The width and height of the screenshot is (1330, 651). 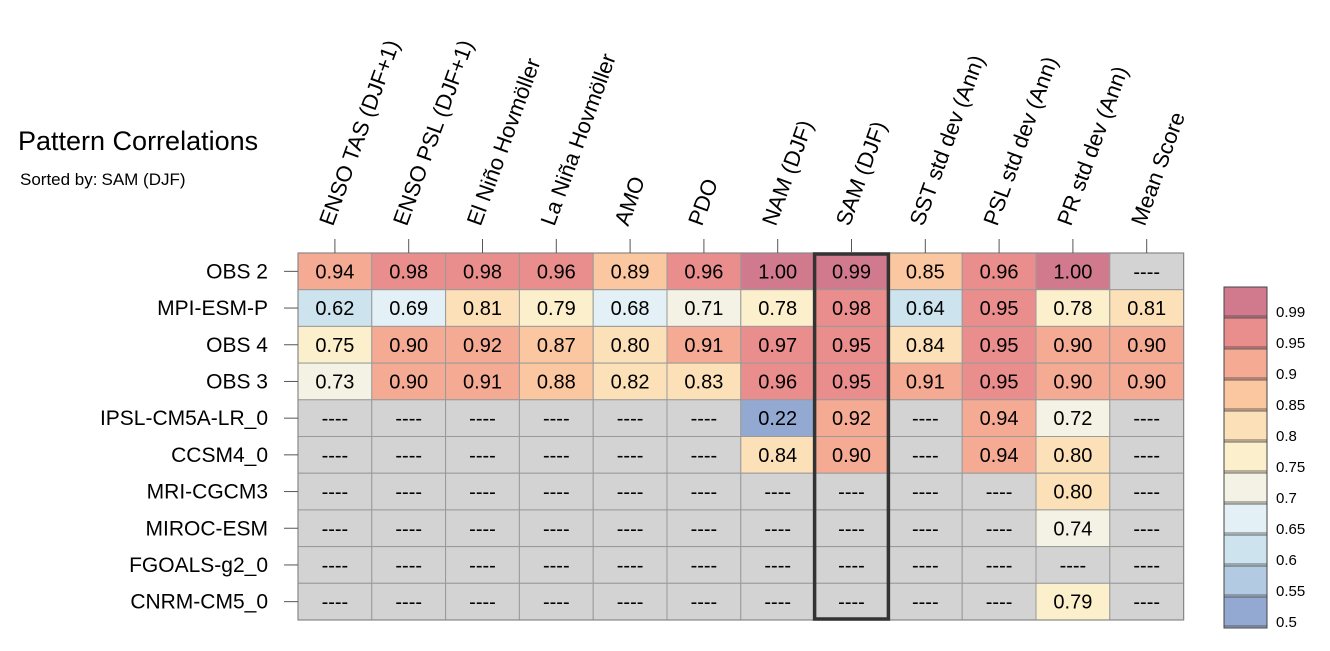 What do you see at coordinates (1286, 498) in the screenshot?
I see `colorbar-label: 0.7` at bounding box center [1286, 498].